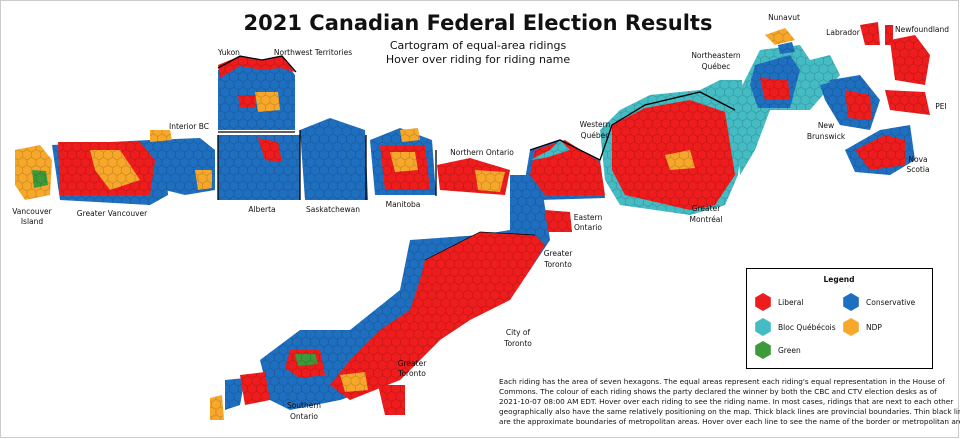 This screenshot has width=960, height=439. What do you see at coordinates (313, 52) in the screenshot?
I see `region-label: Northwest Territories` at bounding box center [313, 52].